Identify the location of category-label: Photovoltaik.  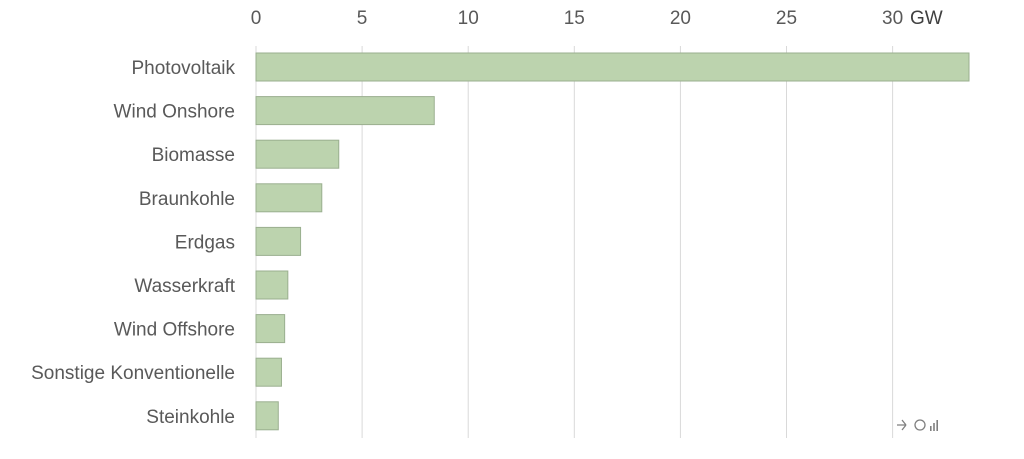
(183, 68).